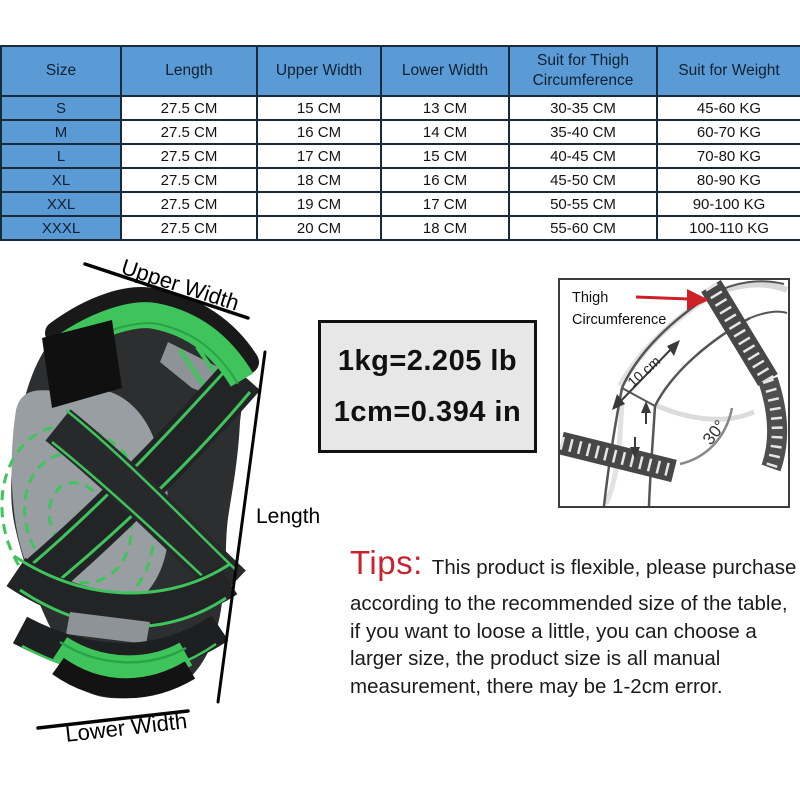 The height and width of the screenshot is (800, 800). I want to click on table-row: XL 27.5 CM 18 CM 16 CM 45-50 CM 80-90 KG, so click(400, 180).